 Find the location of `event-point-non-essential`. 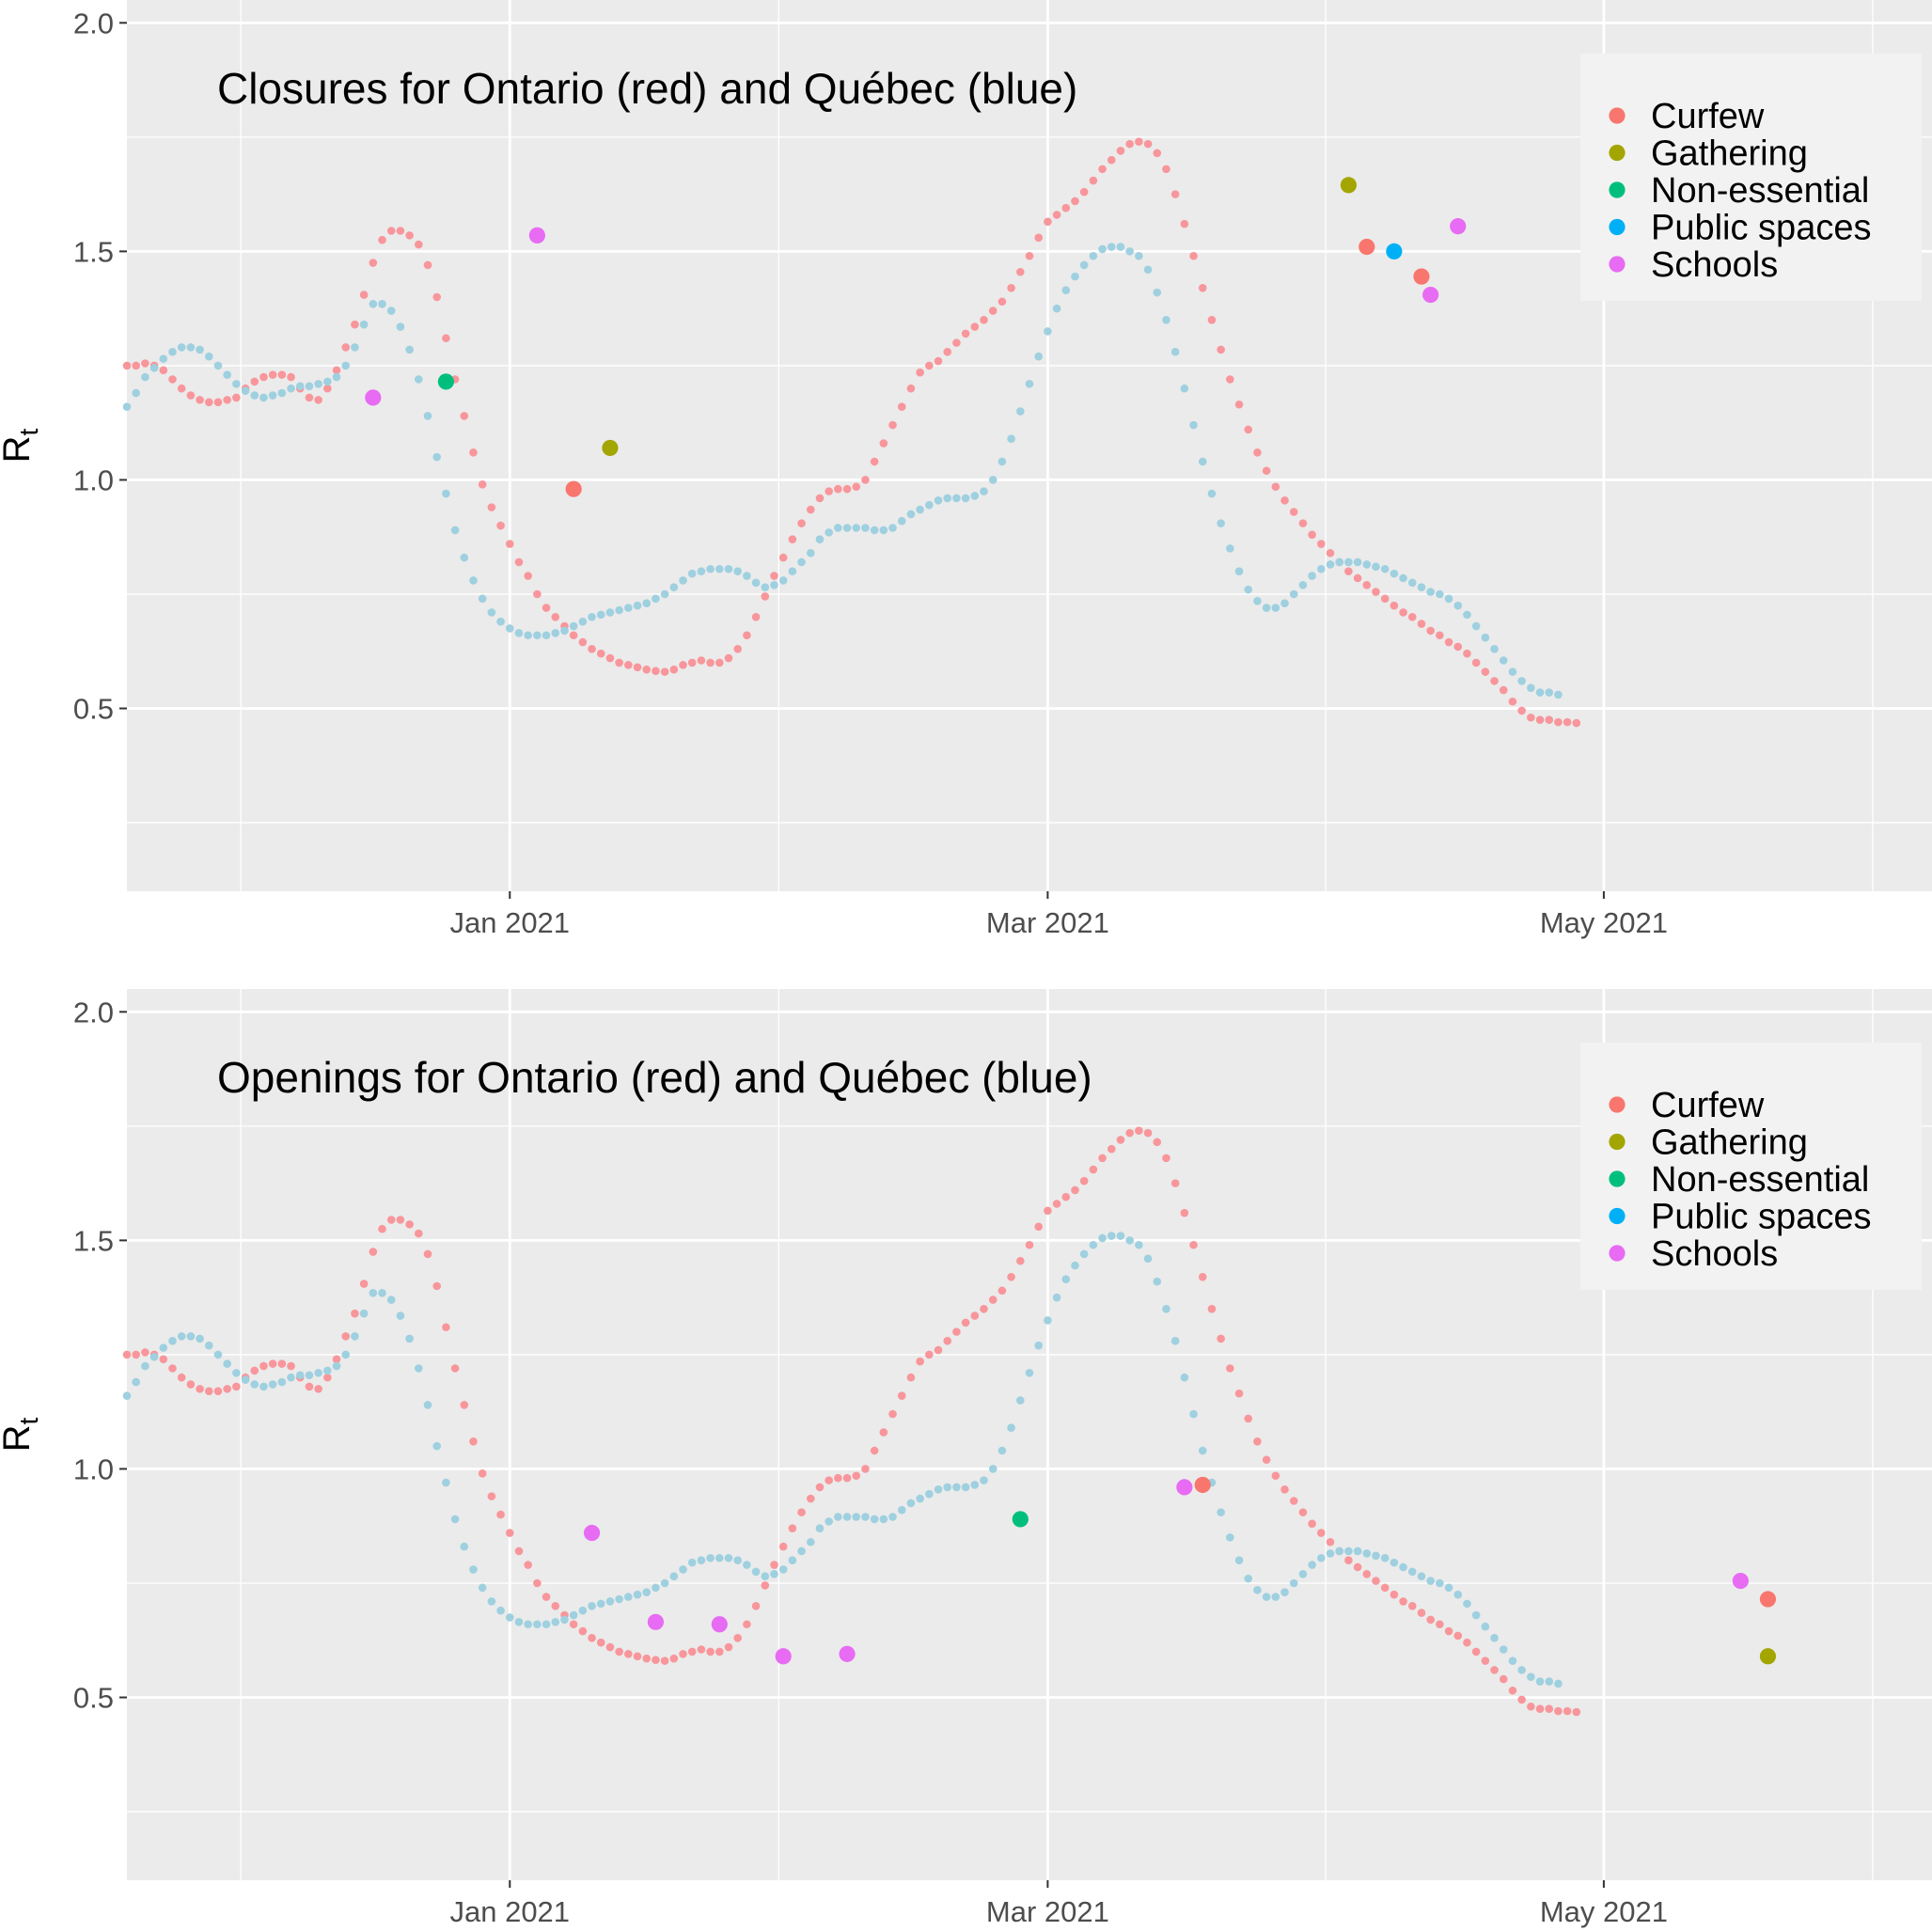

event-point-non-essential is located at coordinates (1021, 1519).